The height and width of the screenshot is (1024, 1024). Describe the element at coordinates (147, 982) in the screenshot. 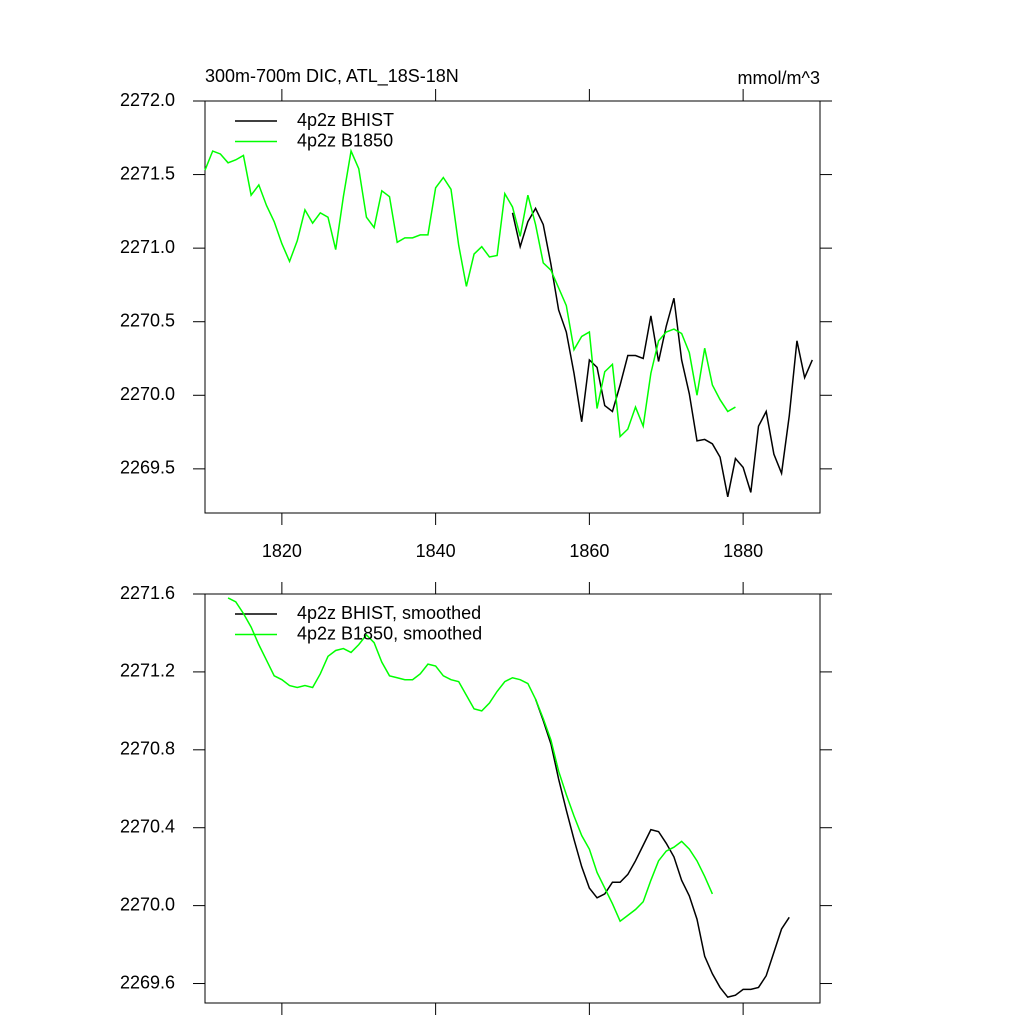

I see `y-tick-label: 2269.6` at that location.